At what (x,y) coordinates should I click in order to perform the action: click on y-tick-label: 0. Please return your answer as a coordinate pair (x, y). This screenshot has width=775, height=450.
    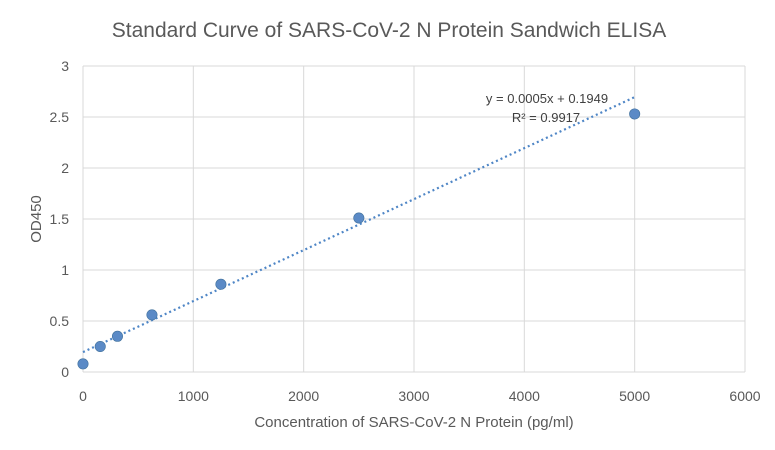
    Looking at the image, I should click on (65, 372).